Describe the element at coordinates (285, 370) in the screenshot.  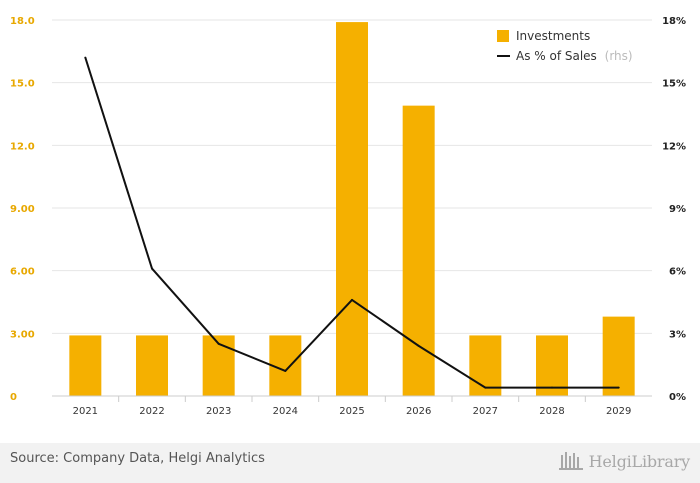
I see `line-point-2024` at that location.